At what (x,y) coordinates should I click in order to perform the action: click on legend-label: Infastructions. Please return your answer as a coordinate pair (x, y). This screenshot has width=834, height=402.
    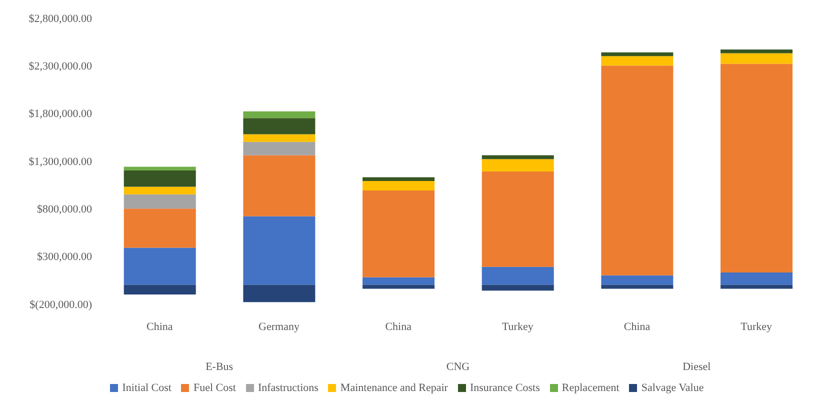
    Looking at the image, I should click on (288, 388).